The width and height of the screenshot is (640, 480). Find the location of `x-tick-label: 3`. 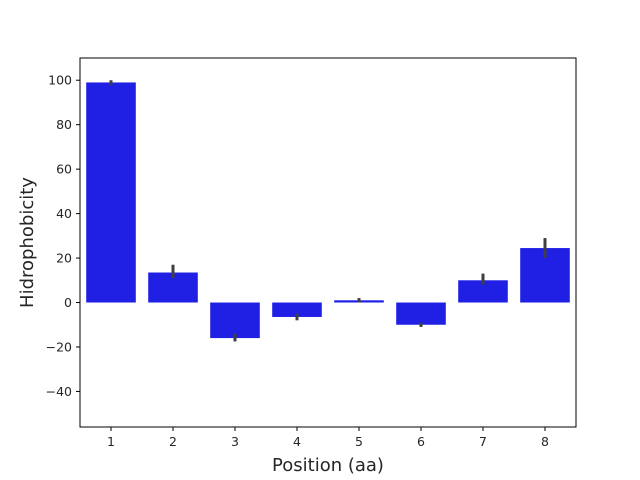

x-tick-label: 3 is located at coordinates (235, 441).